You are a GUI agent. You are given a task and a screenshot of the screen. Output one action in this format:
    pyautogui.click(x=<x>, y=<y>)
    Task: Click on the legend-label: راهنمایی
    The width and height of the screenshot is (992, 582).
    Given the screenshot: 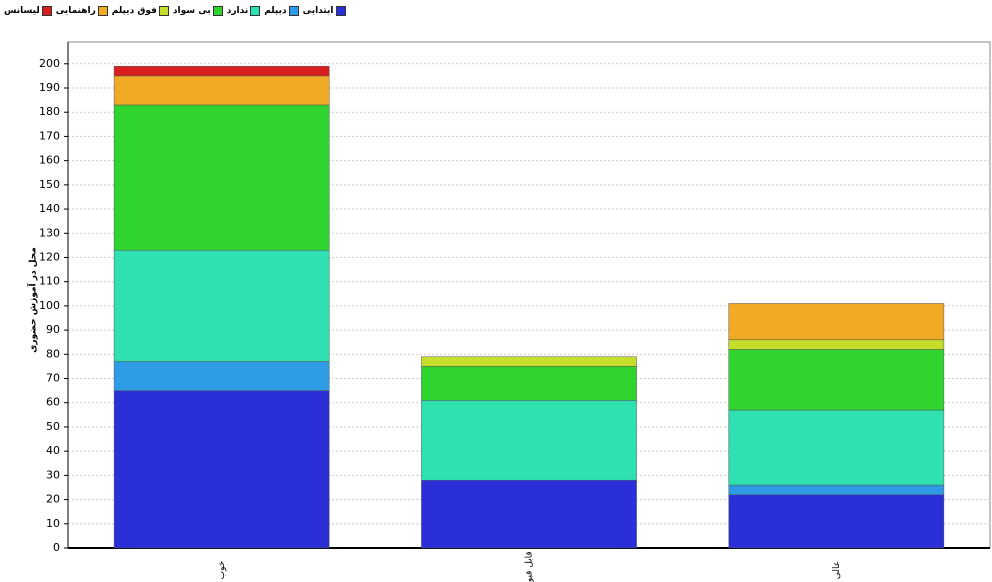 What is the action you would take?
    pyautogui.click(x=75, y=11)
    